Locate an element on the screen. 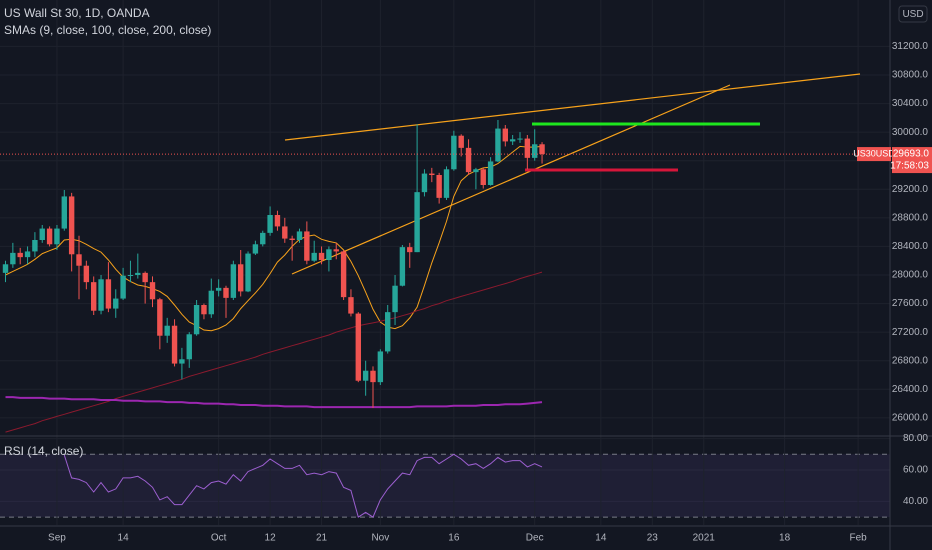 This screenshot has width=932, height=550. x-tick-label: 18 is located at coordinates (785, 538).